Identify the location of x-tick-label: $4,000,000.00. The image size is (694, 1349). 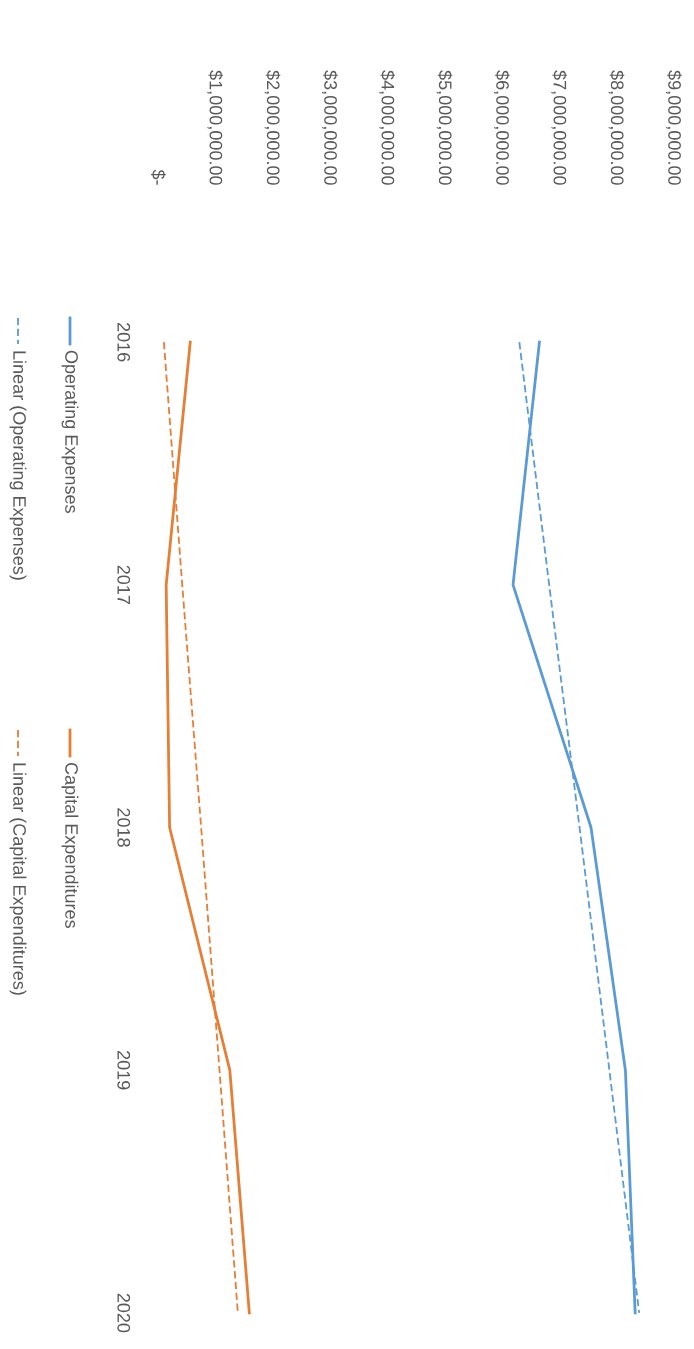
(387, 127).